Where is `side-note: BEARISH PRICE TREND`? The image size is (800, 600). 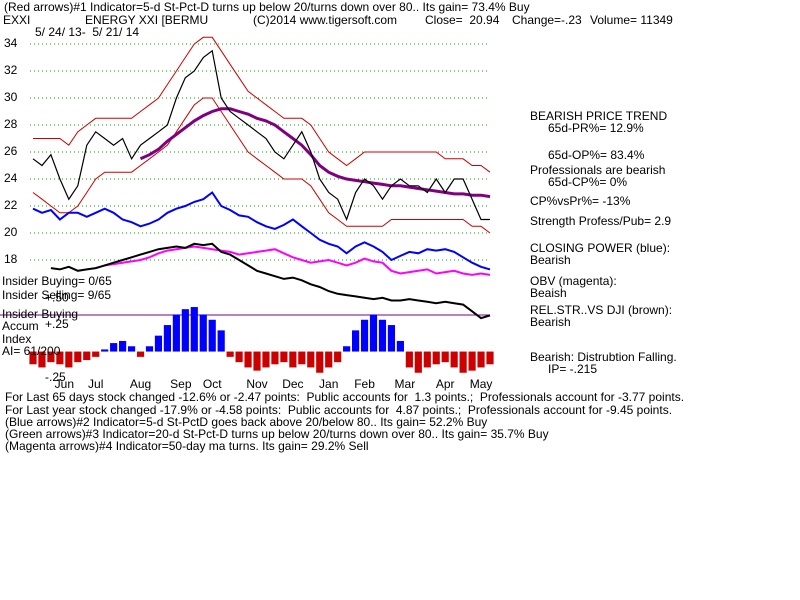
side-note: BEARISH PRICE TREND is located at coordinates (598, 116).